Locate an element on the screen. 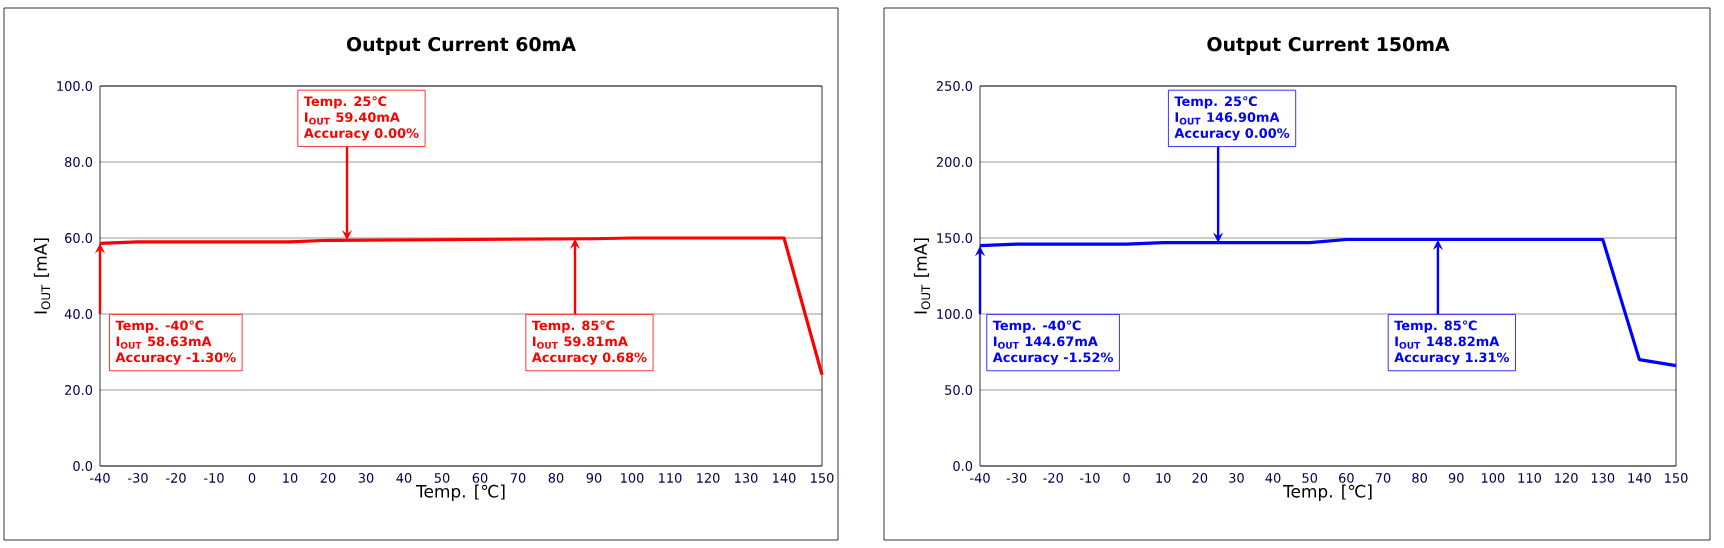 The image size is (1724, 548). chart-title: Output Current 150mA is located at coordinates (1328, 46).